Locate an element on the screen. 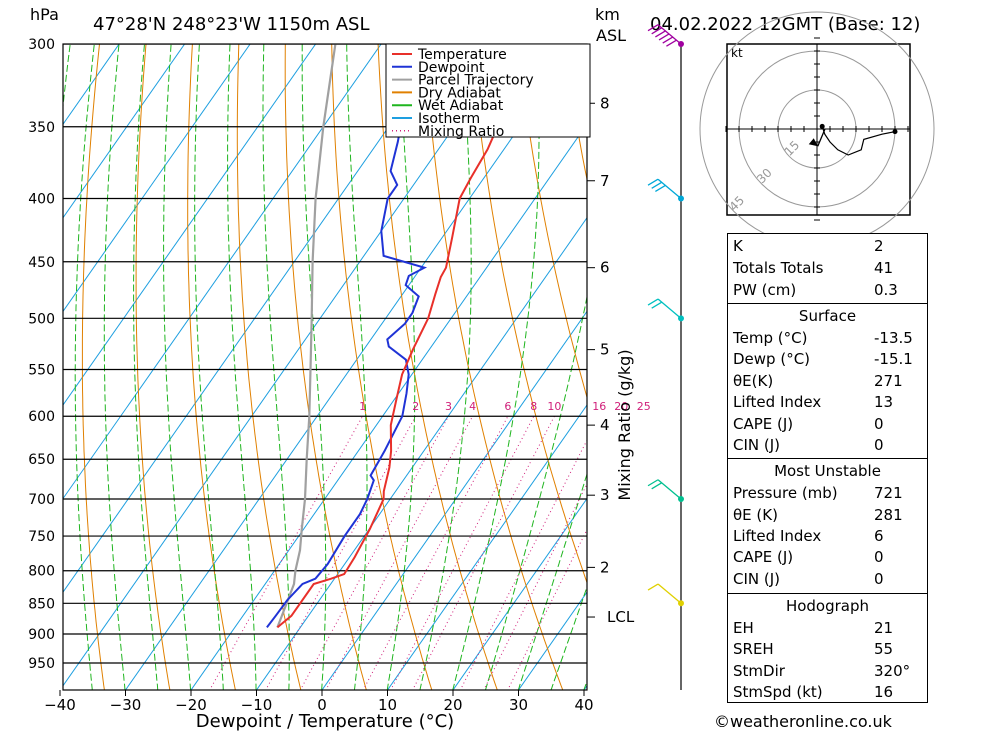  x-tick-label: −30 is located at coordinates (126, 705).